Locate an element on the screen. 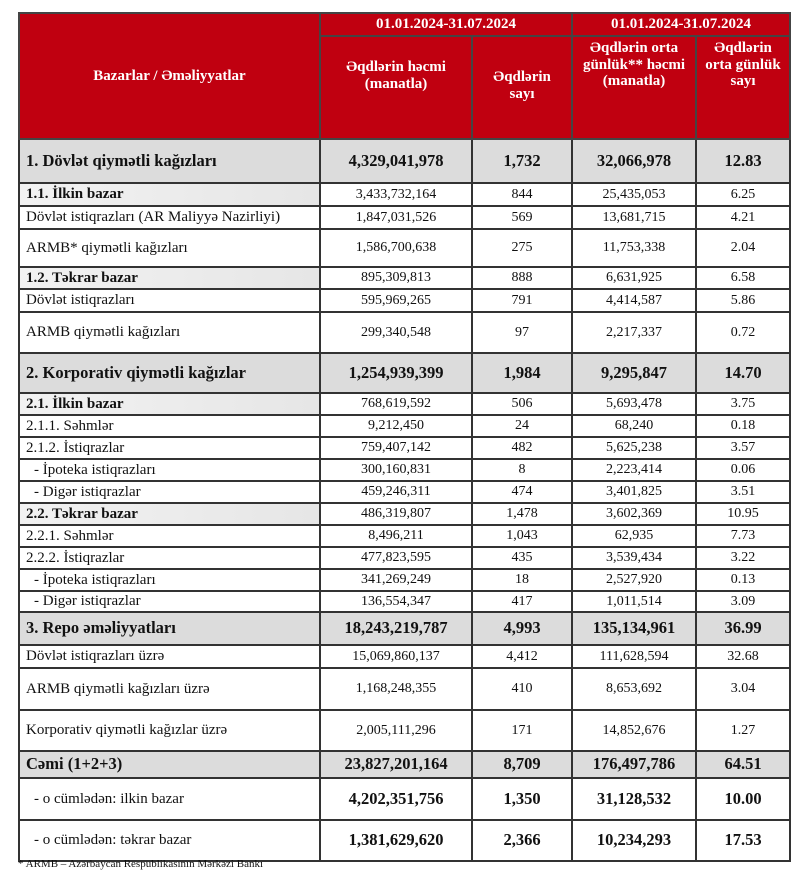 The width and height of the screenshot is (800, 872). avg-count-cell: 14.70 is located at coordinates (743, 373).